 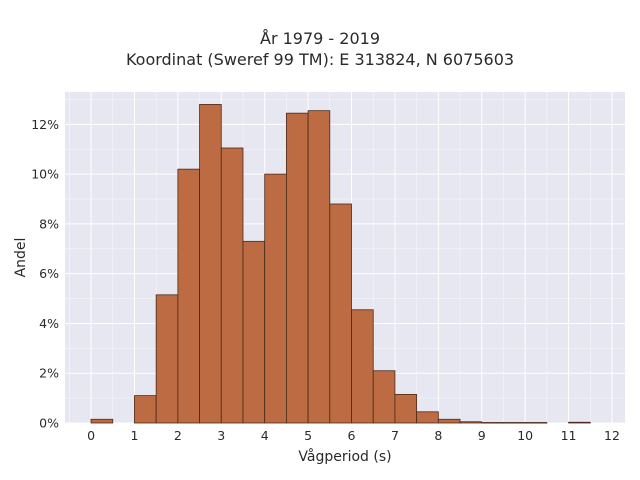 I want to click on x-tick-labels: 0 1 2 3 4 5 6 7 8 9 10 11 12, so click(x=353, y=435).